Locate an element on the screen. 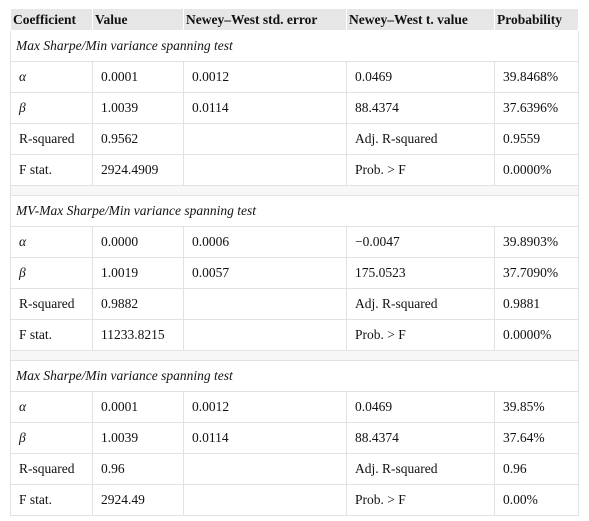  cell: −0.0047 is located at coordinates (420, 242).